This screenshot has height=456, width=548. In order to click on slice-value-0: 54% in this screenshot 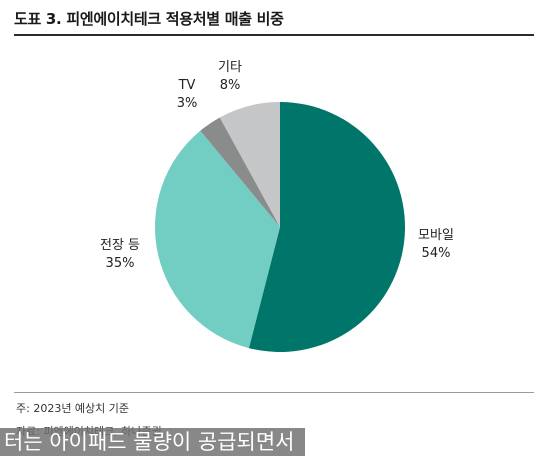, I will do `click(436, 253)`.